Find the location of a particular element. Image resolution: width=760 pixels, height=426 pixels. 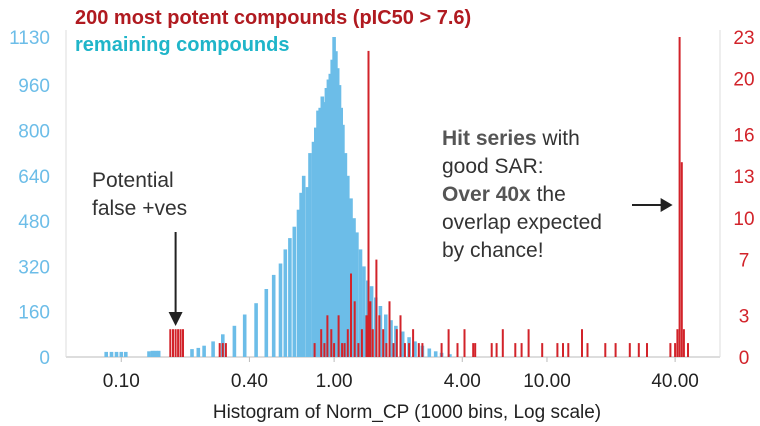

annotation-text: Potential is located at coordinates (133, 180).